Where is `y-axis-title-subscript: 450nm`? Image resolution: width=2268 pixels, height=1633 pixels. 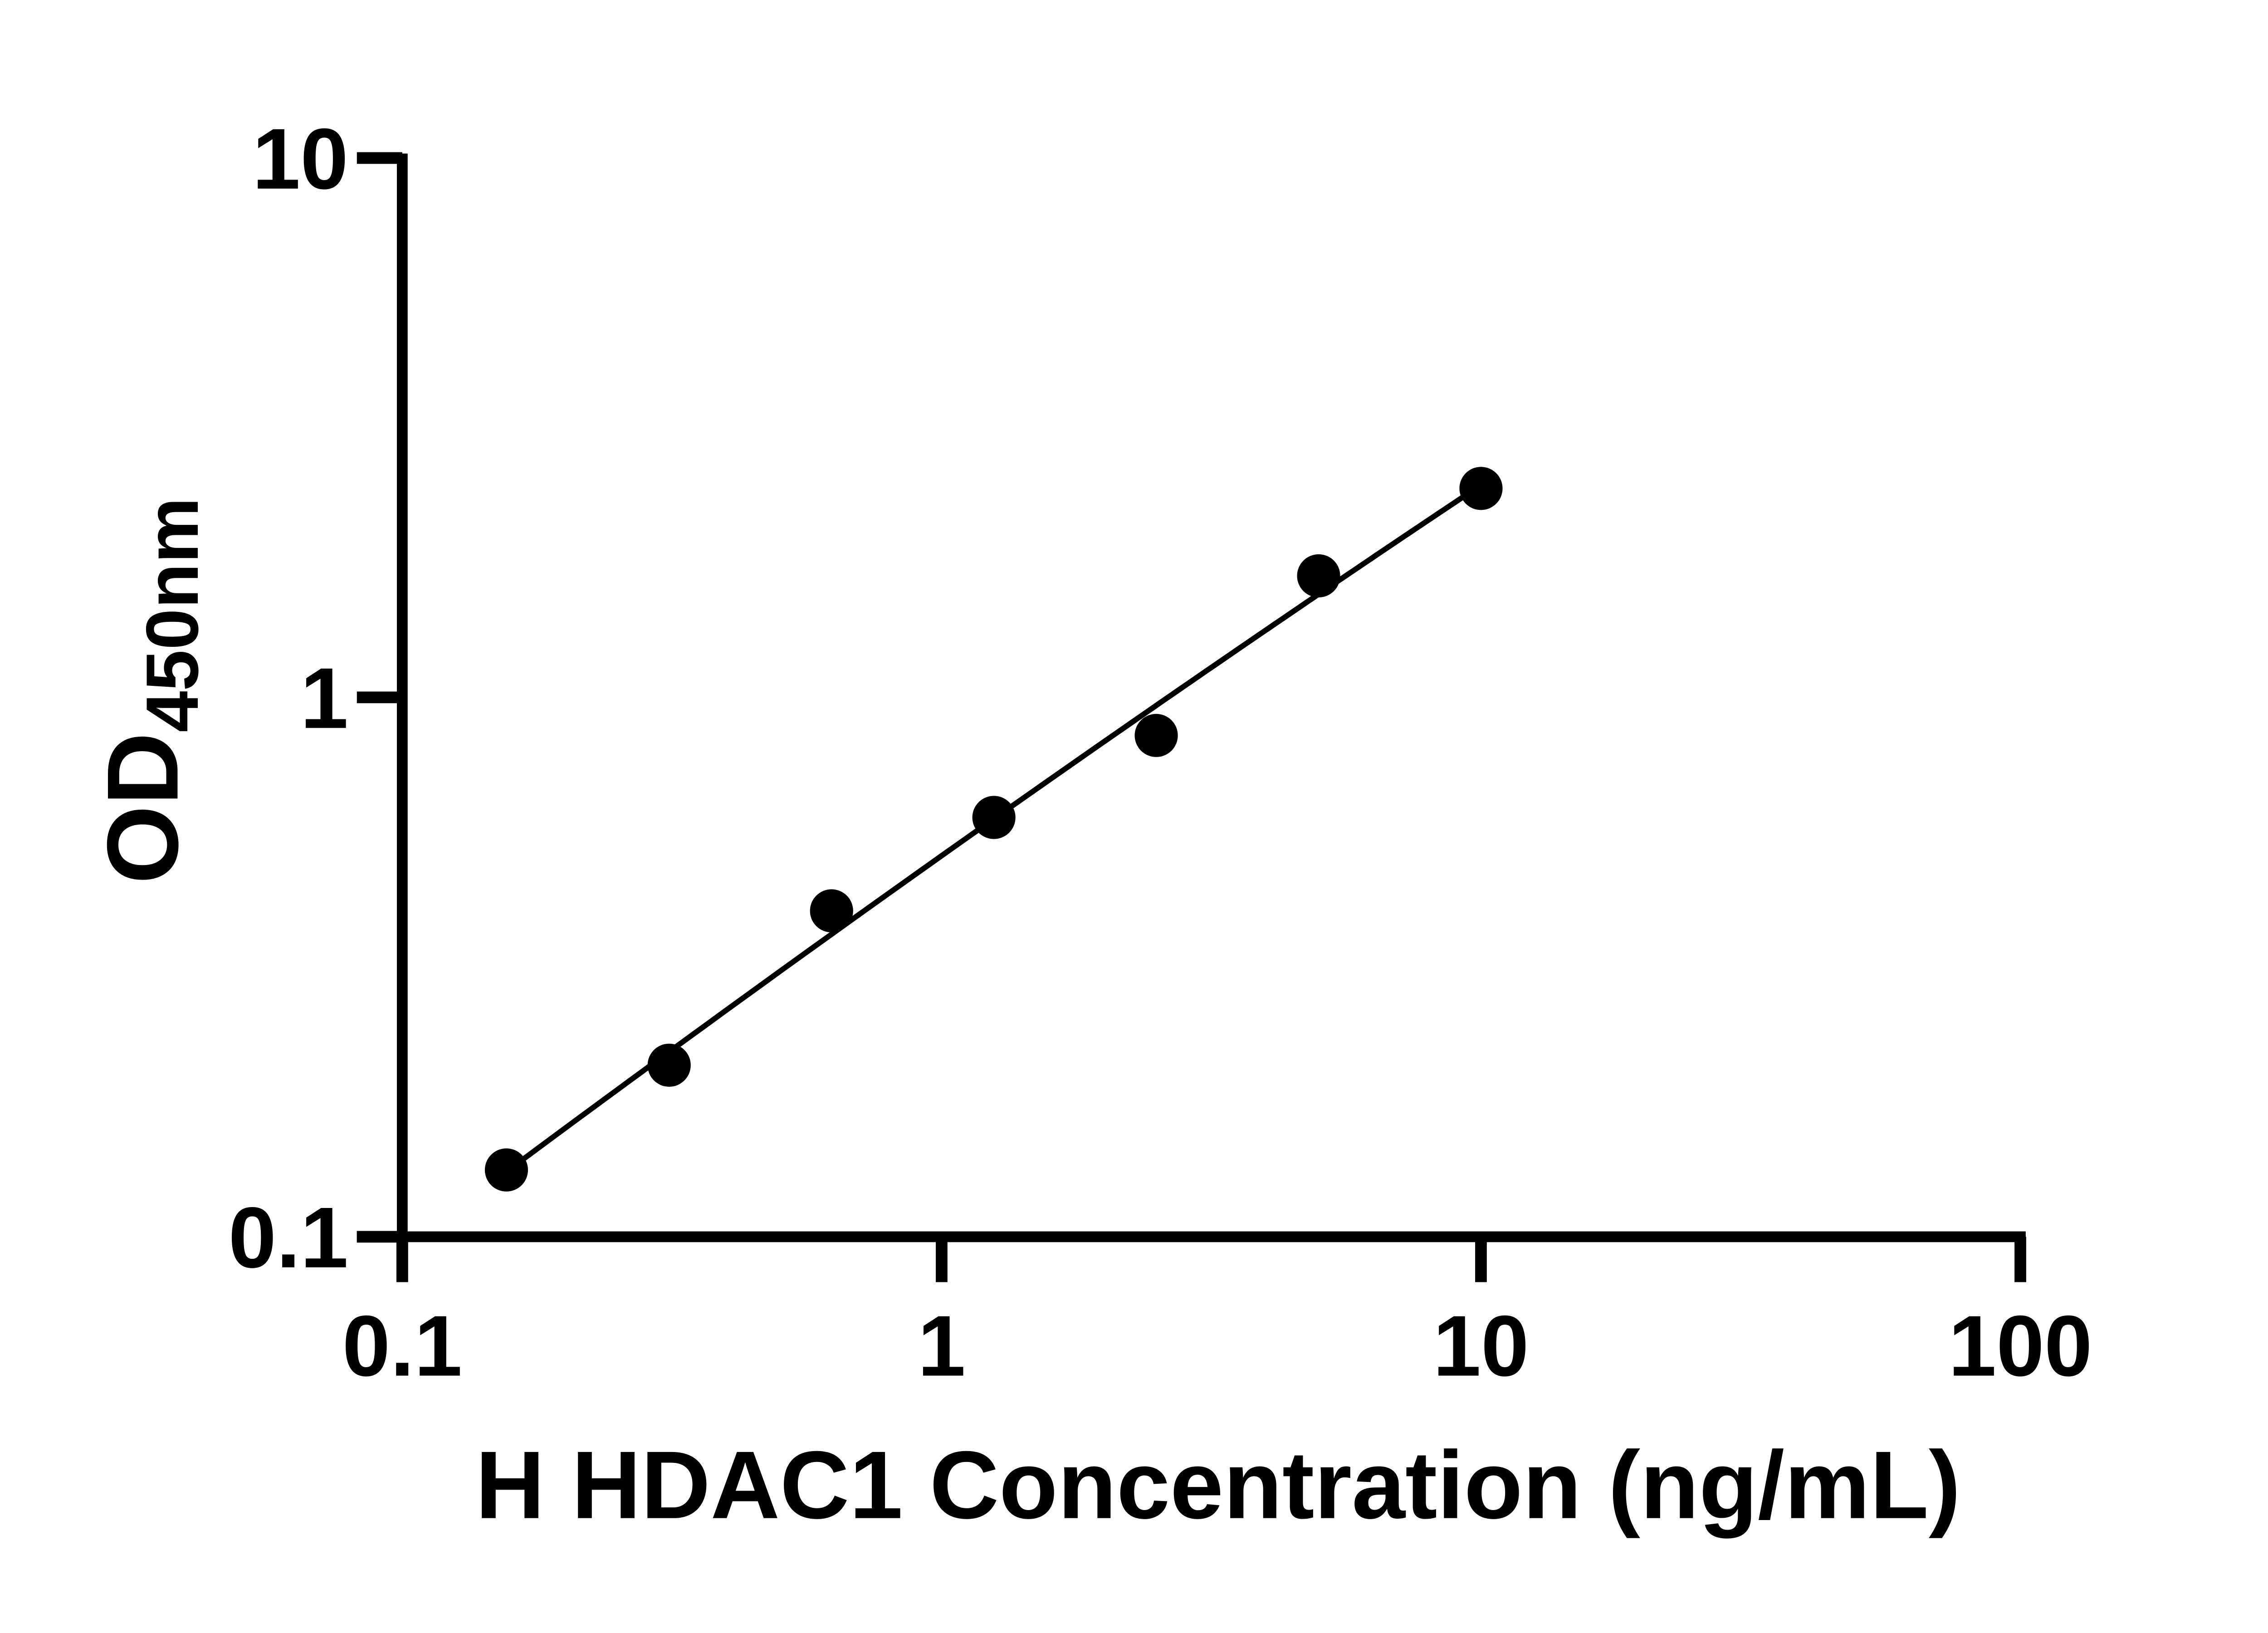
y-axis-title-subscript: 450nm is located at coordinates (172, 614).